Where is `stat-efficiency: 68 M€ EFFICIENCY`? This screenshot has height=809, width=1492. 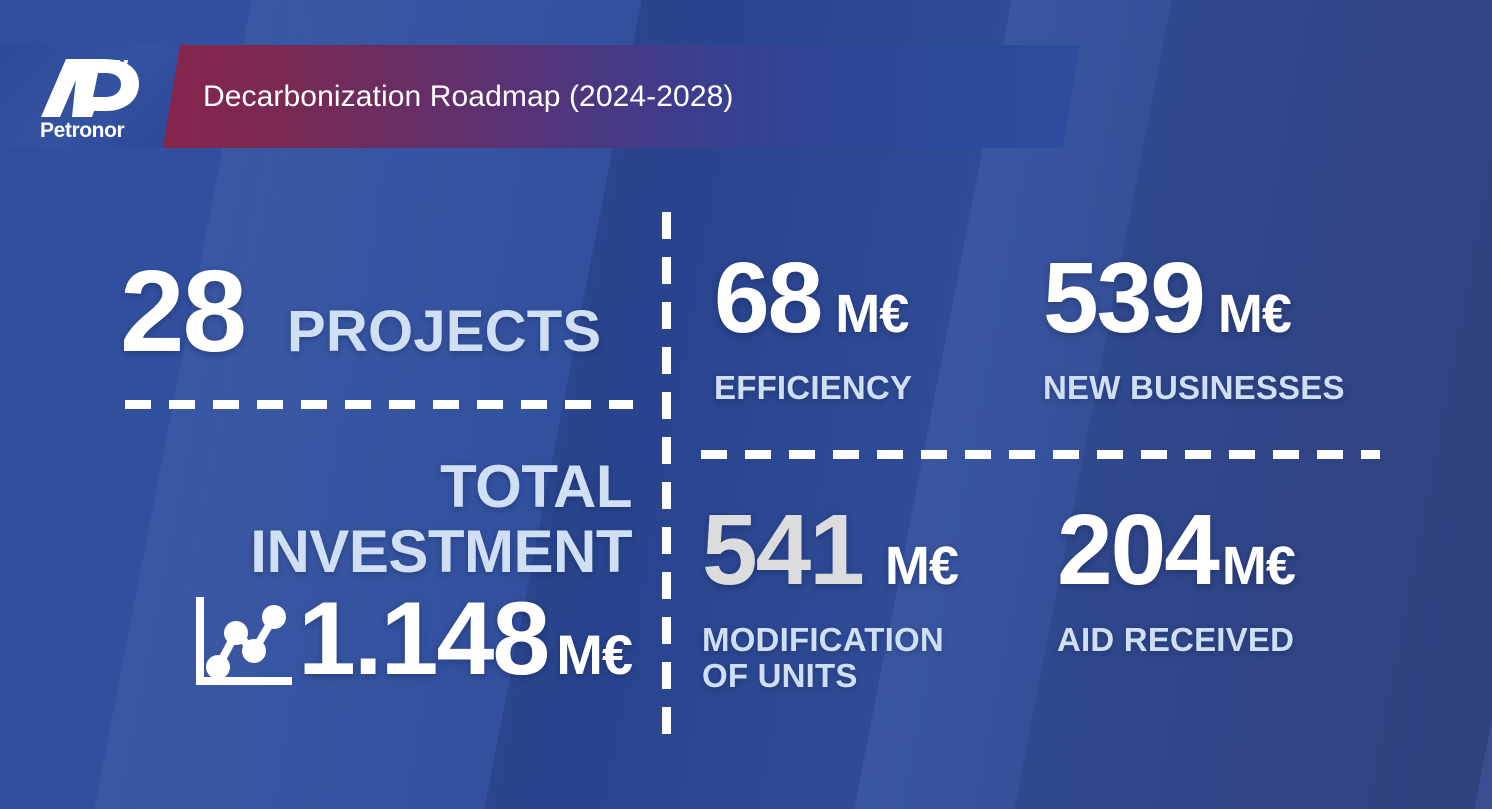
stat-efficiency: 68 M€ EFFICIENCY is located at coordinates (813, 327).